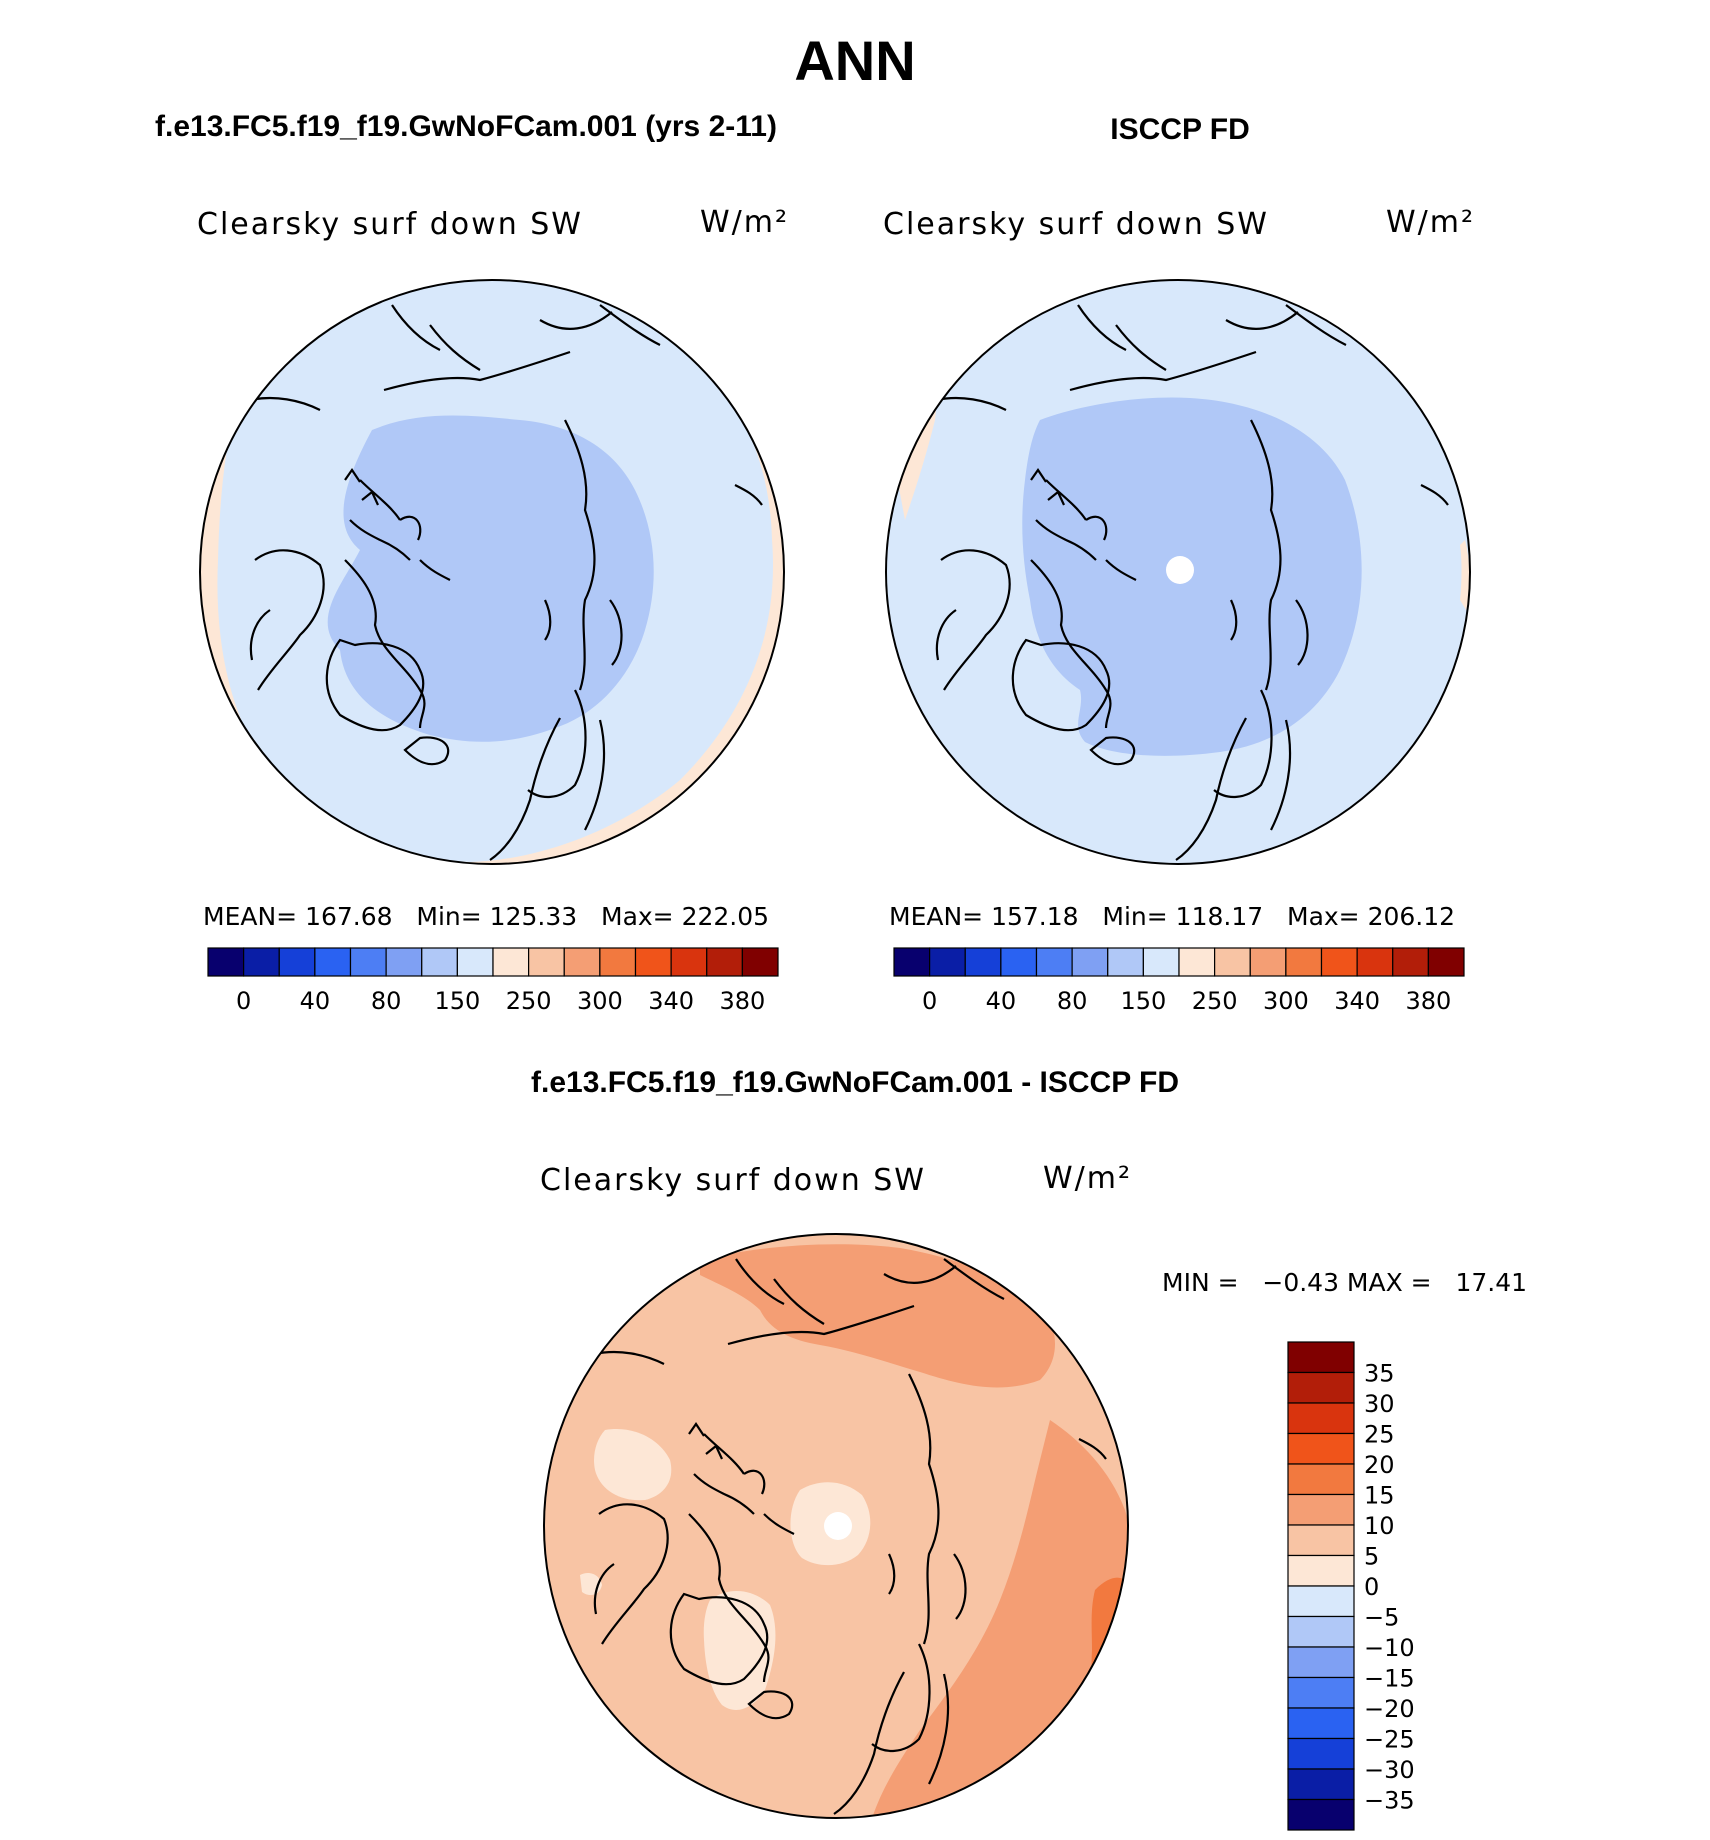 The width and height of the screenshot is (1710, 1840). I want to click on diff-colorbar-label: −30, so click(1389, 1770).